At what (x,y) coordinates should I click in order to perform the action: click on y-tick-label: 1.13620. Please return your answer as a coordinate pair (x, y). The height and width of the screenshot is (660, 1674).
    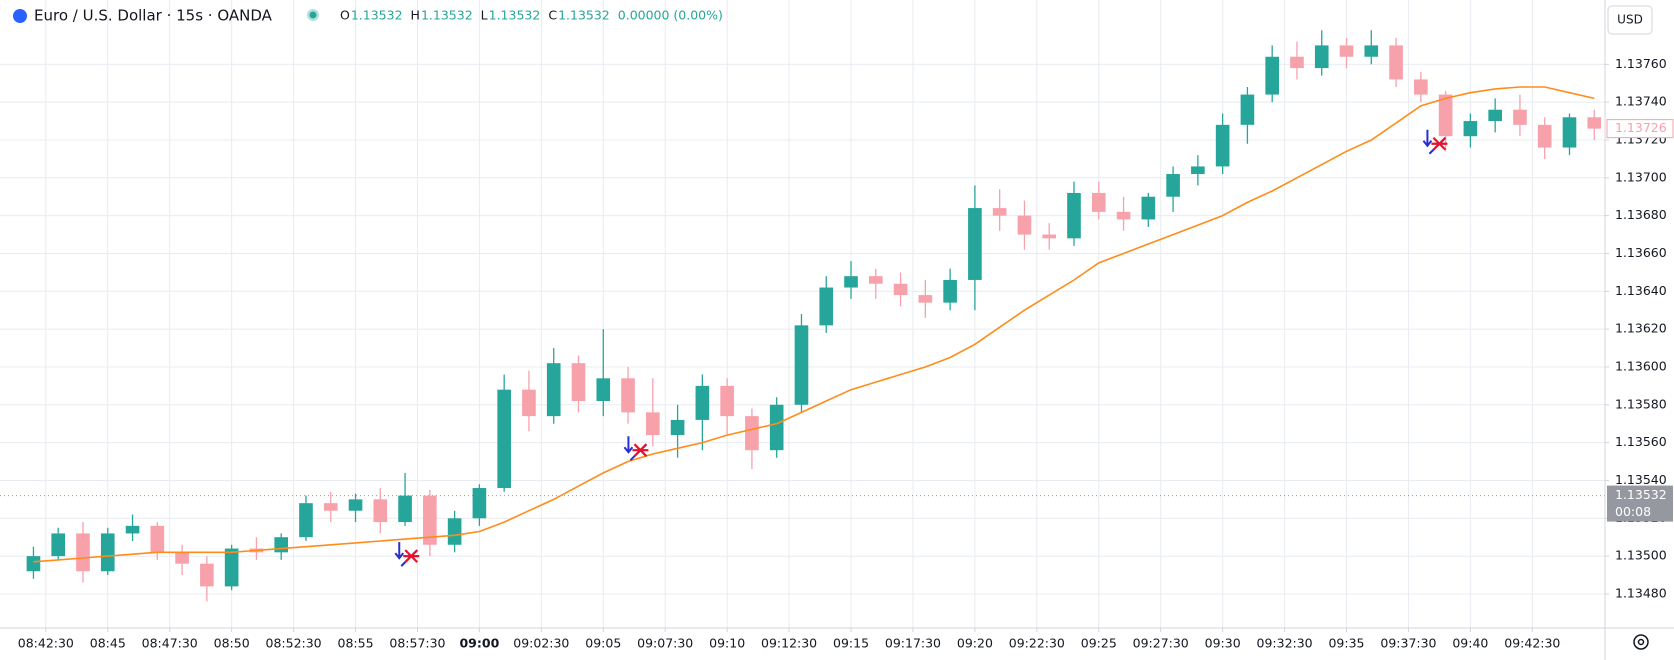
    Looking at the image, I should click on (1641, 328).